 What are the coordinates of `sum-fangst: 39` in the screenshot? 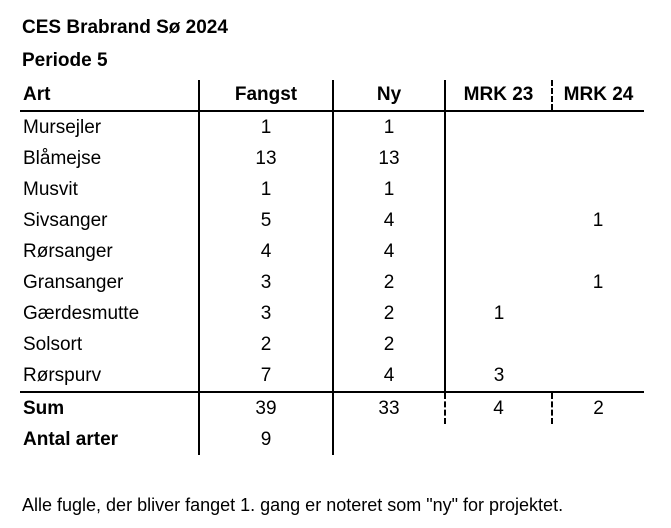 It's located at (265, 407).